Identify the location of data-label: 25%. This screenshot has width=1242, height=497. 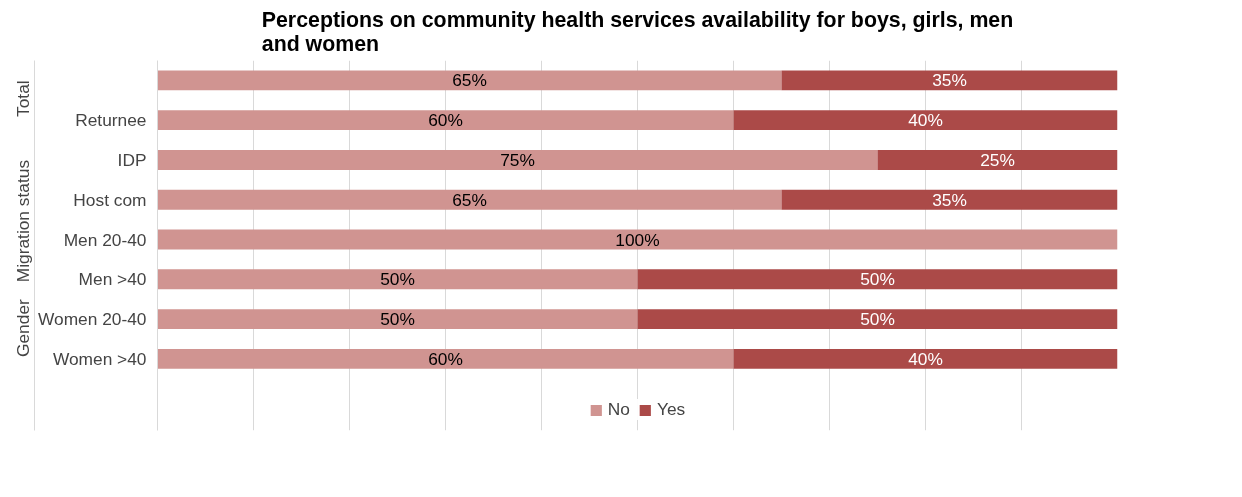
(997, 159).